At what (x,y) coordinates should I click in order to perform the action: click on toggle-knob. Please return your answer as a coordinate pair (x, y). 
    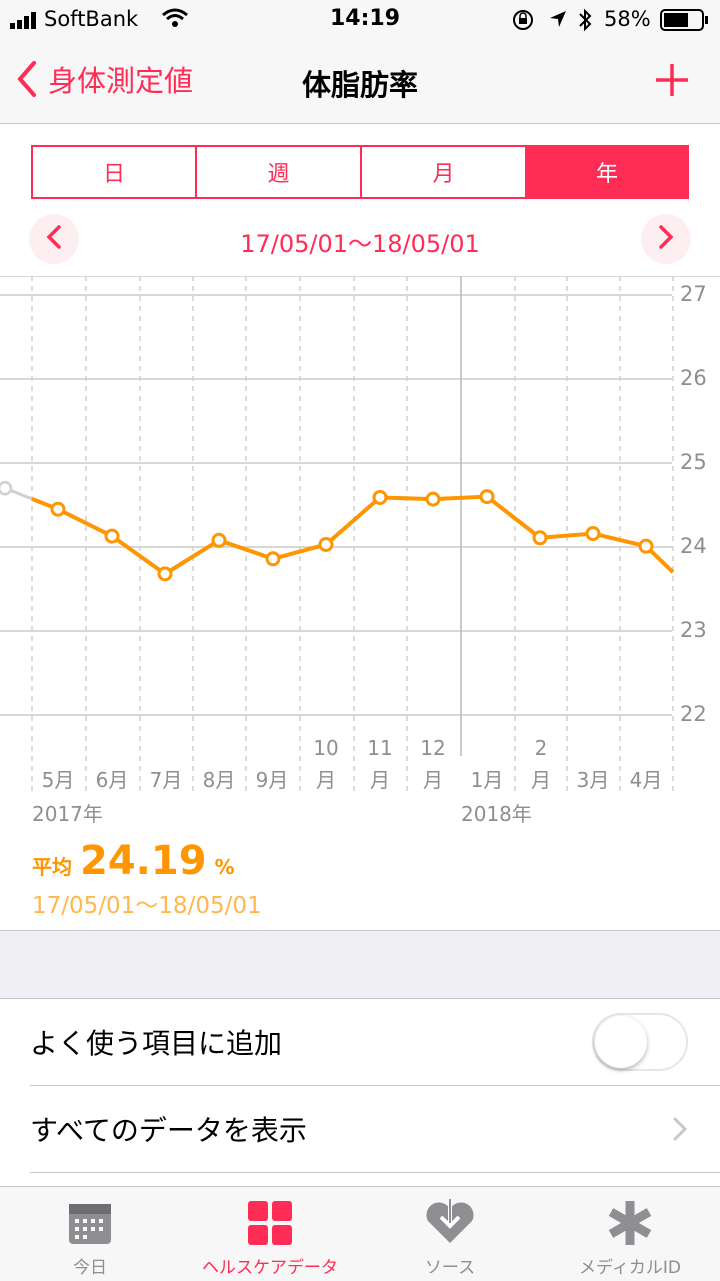
    Looking at the image, I should click on (621, 1042).